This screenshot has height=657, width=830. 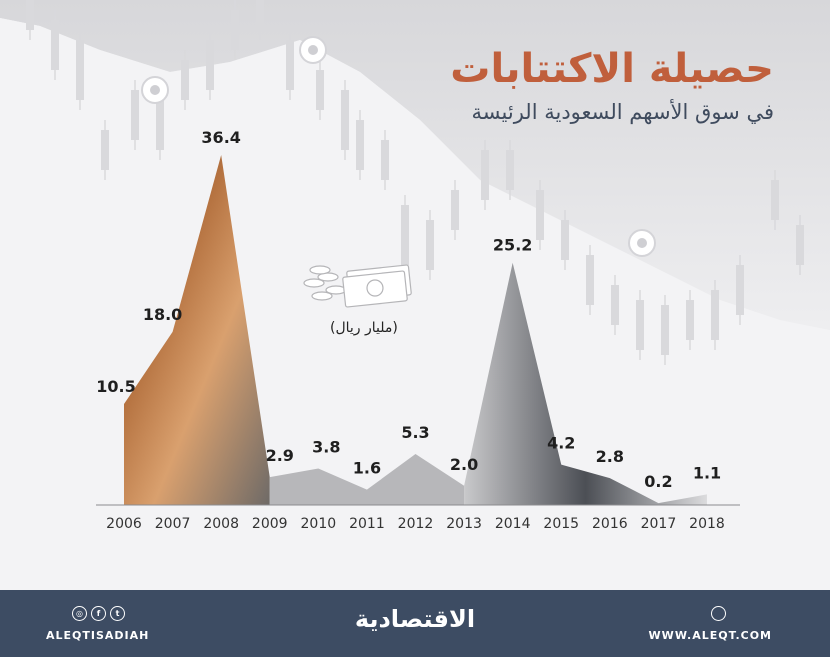 What do you see at coordinates (124, 524) in the screenshot?
I see `x-tick-label: 2006` at bounding box center [124, 524].